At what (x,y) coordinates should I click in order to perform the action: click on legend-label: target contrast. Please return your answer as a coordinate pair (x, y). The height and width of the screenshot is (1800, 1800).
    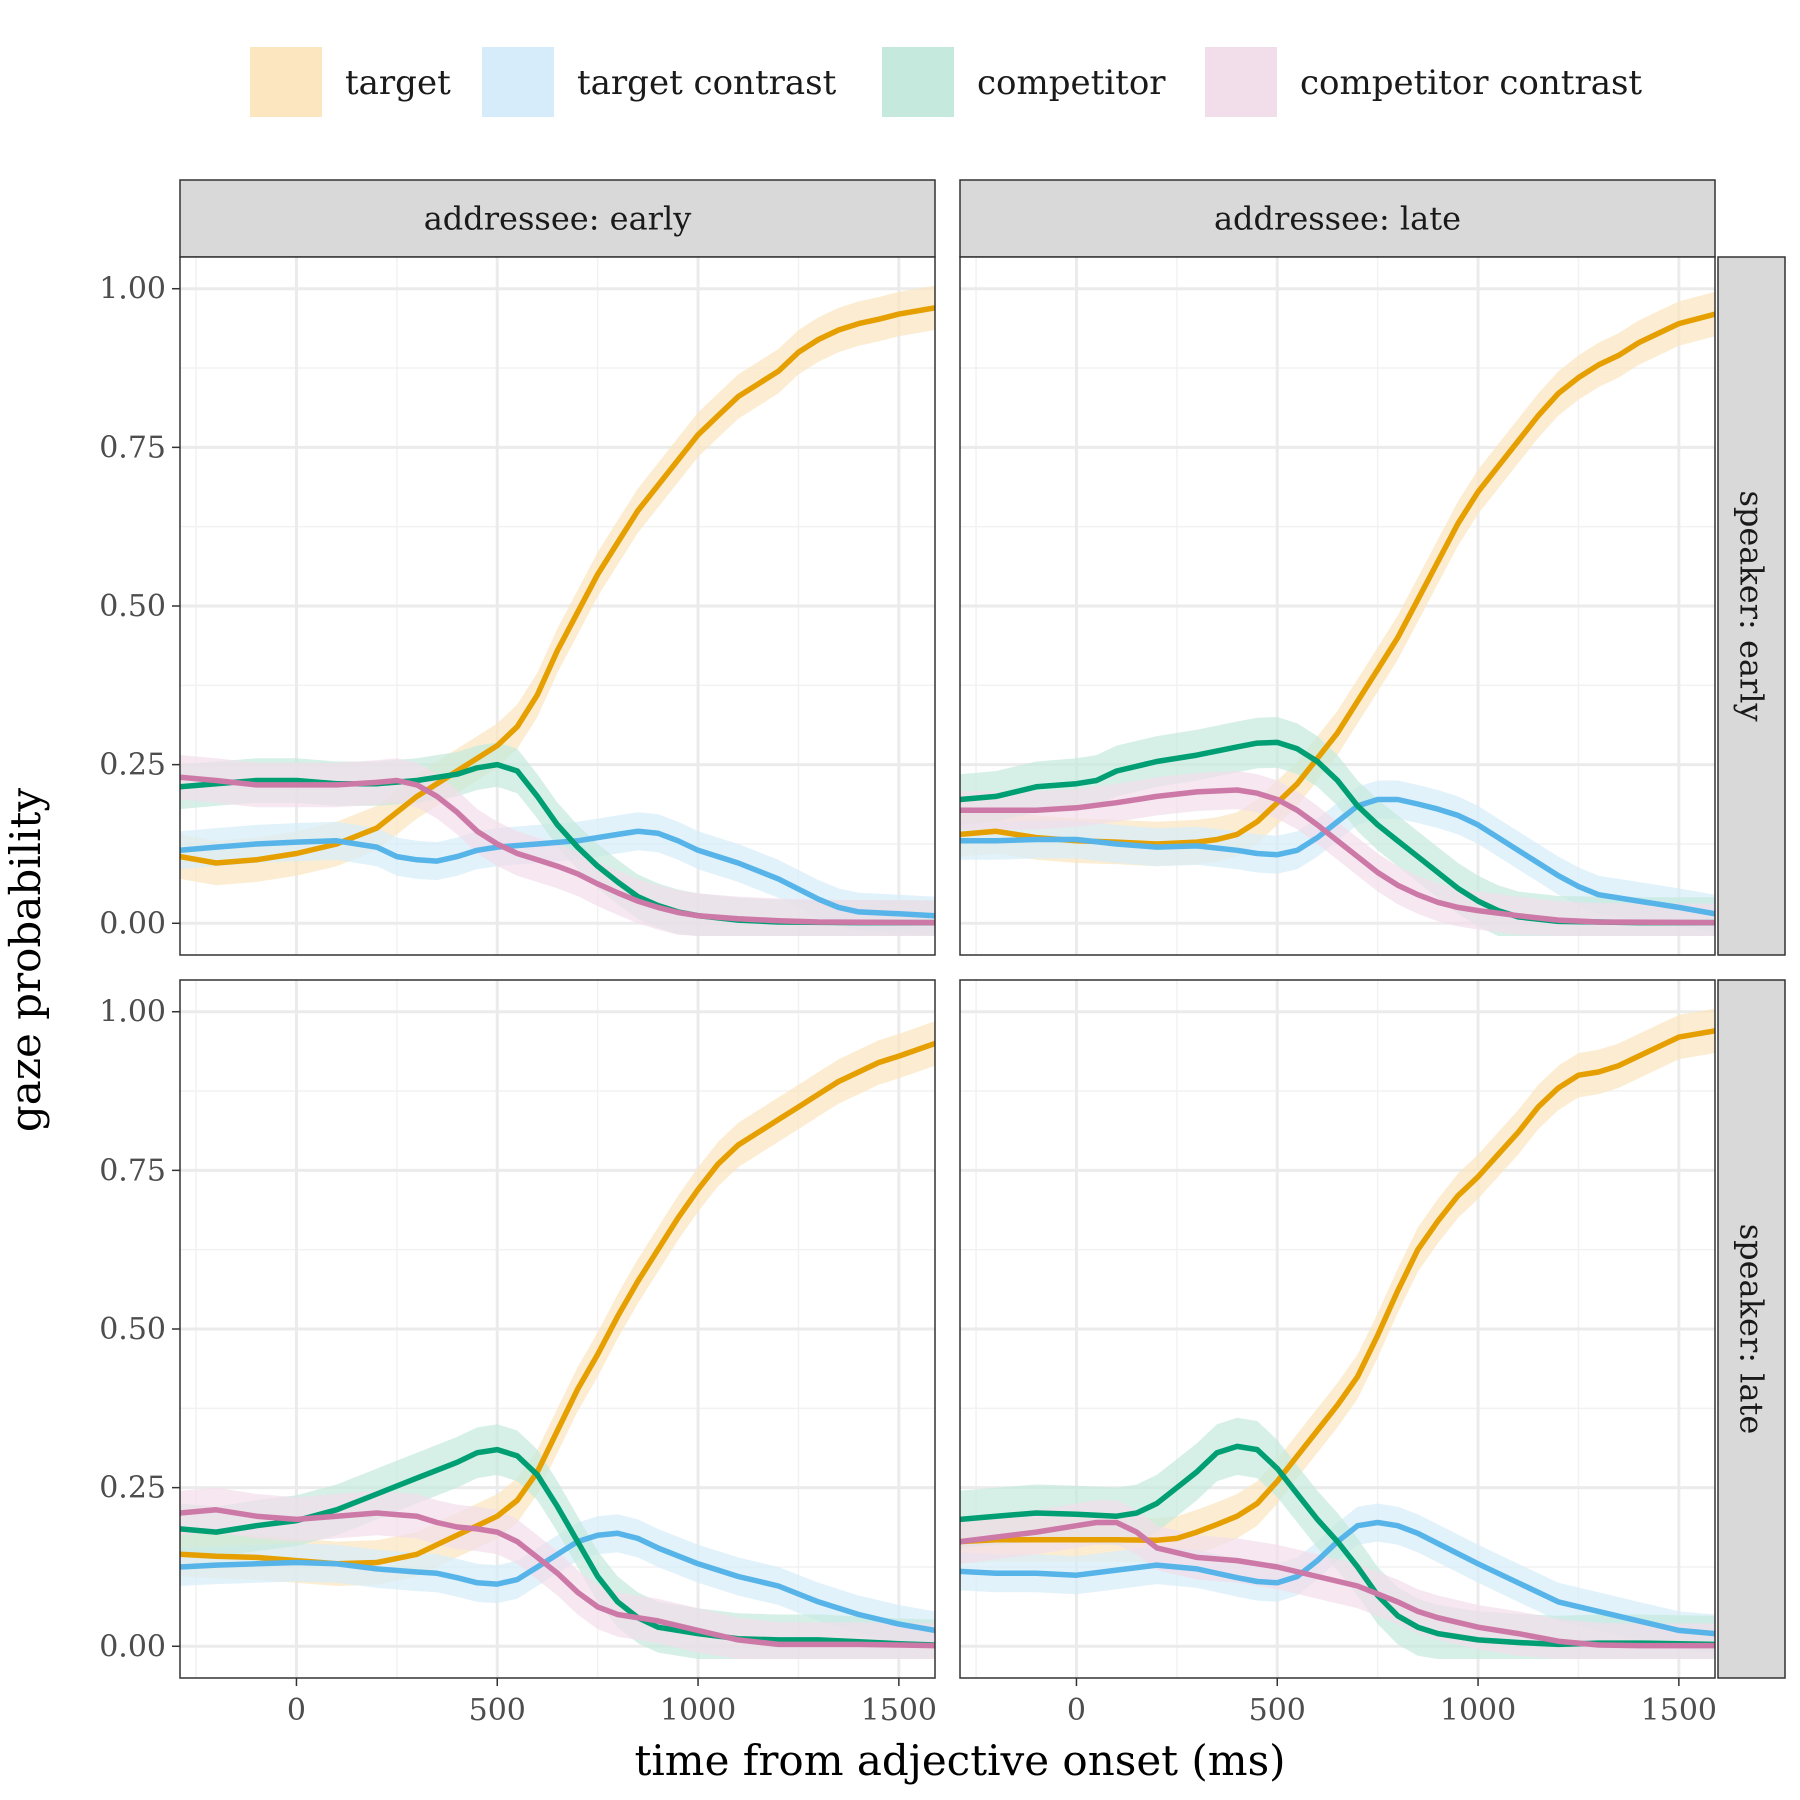
    Looking at the image, I should click on (707, 83).